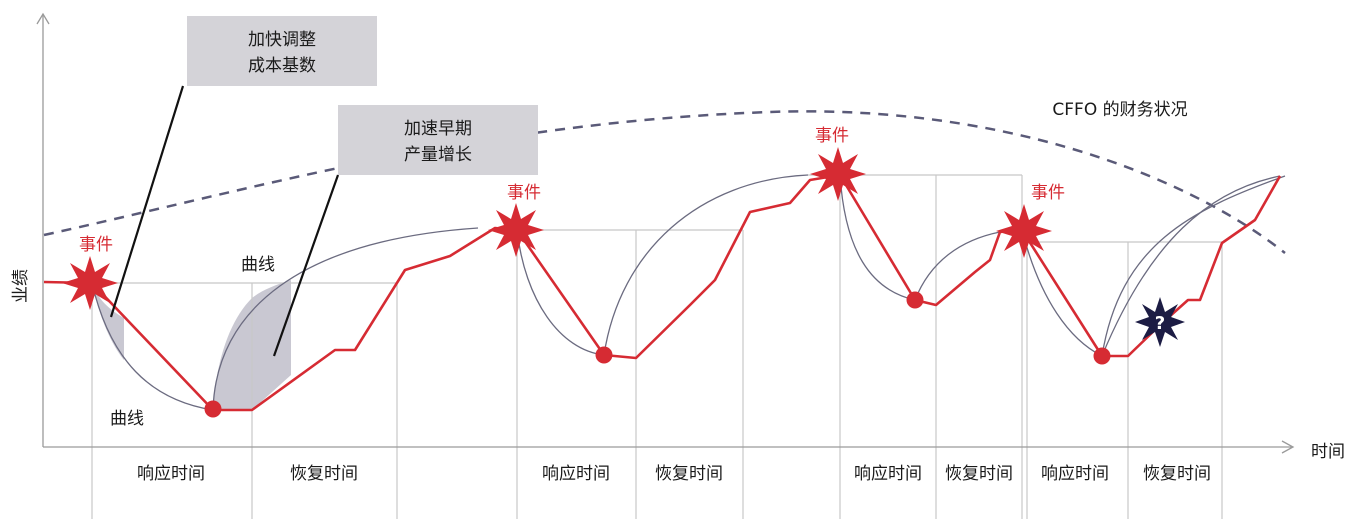 The width and height of the screenshot is (1364, 519). I want to click on curve-label-upper: 曲线, so click(258, 265).